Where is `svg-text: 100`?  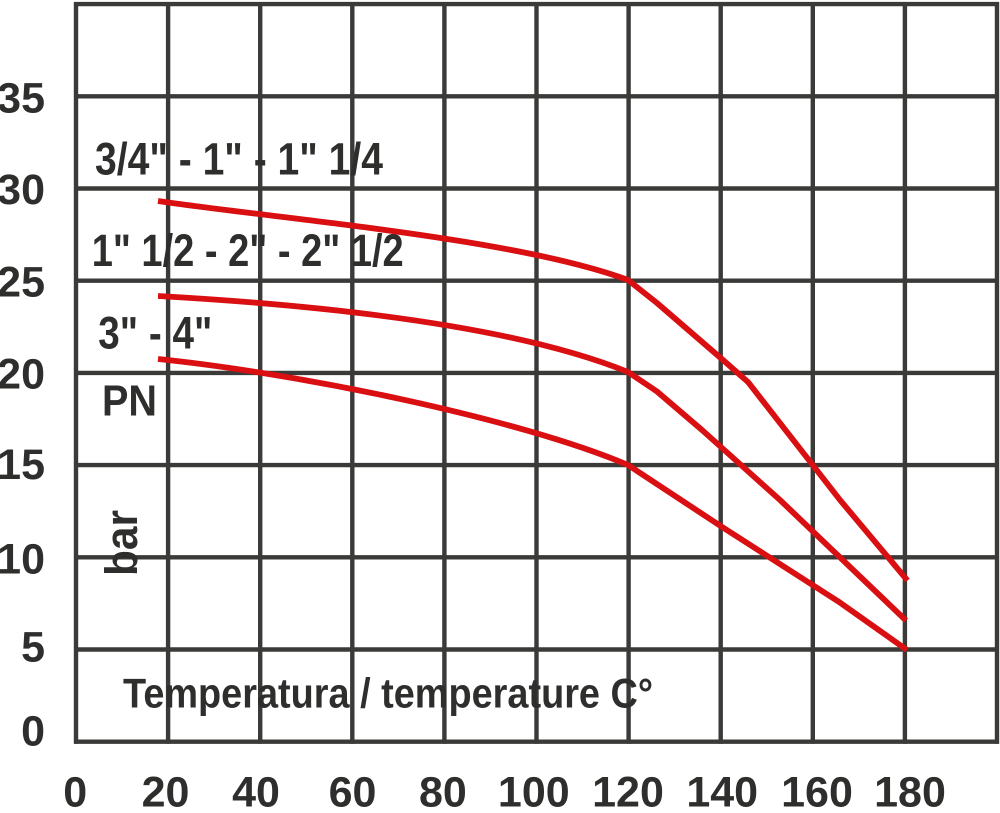
svg-text: 100 is located at coordinates (534, 791).